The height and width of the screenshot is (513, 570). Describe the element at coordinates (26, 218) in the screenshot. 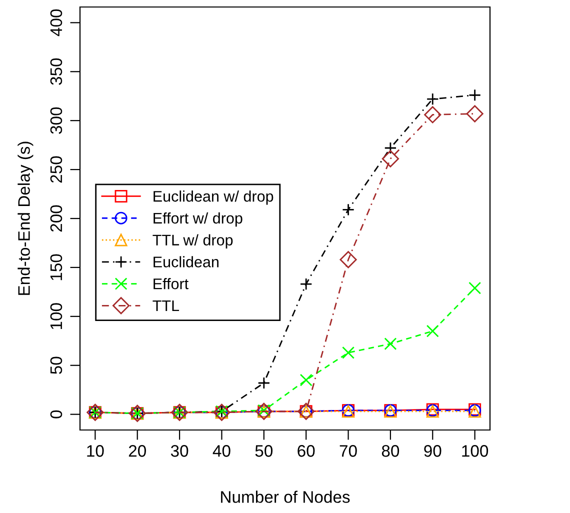

I see `y-axis-title: End-to-End Delay (s)` at that location.